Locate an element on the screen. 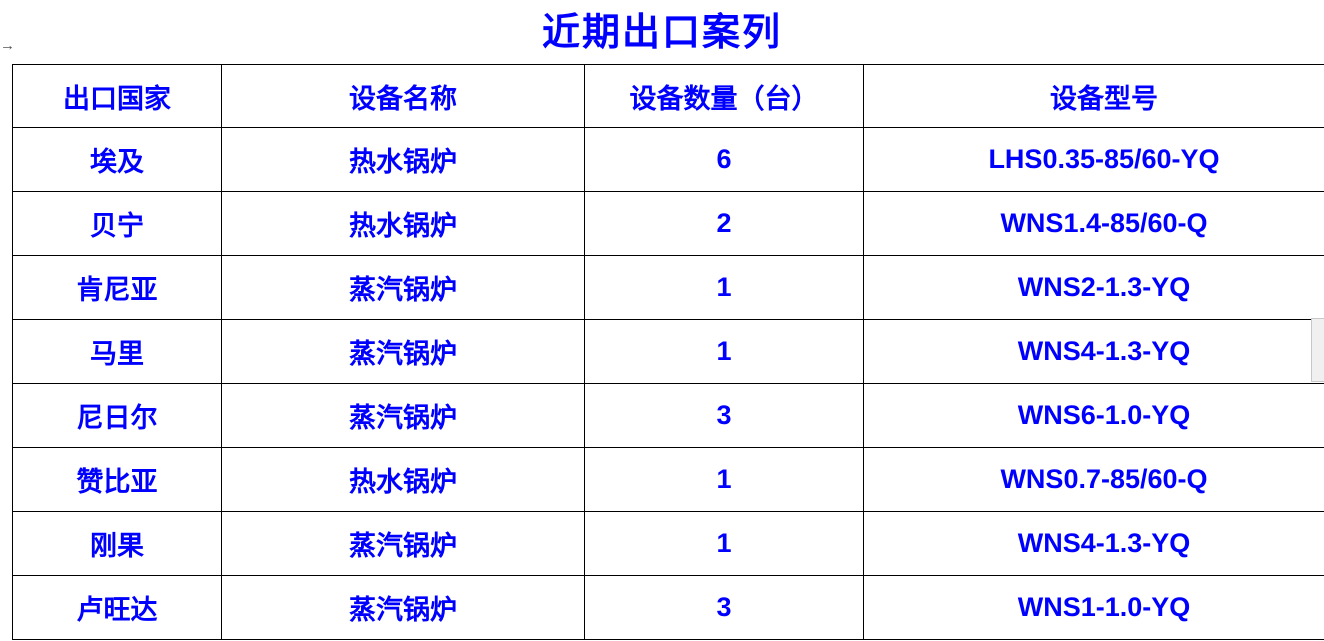 This screenshot has width=1324, height=641. cell-model: WNS1-1.0-YQ is located at coordinates (1093, 607).